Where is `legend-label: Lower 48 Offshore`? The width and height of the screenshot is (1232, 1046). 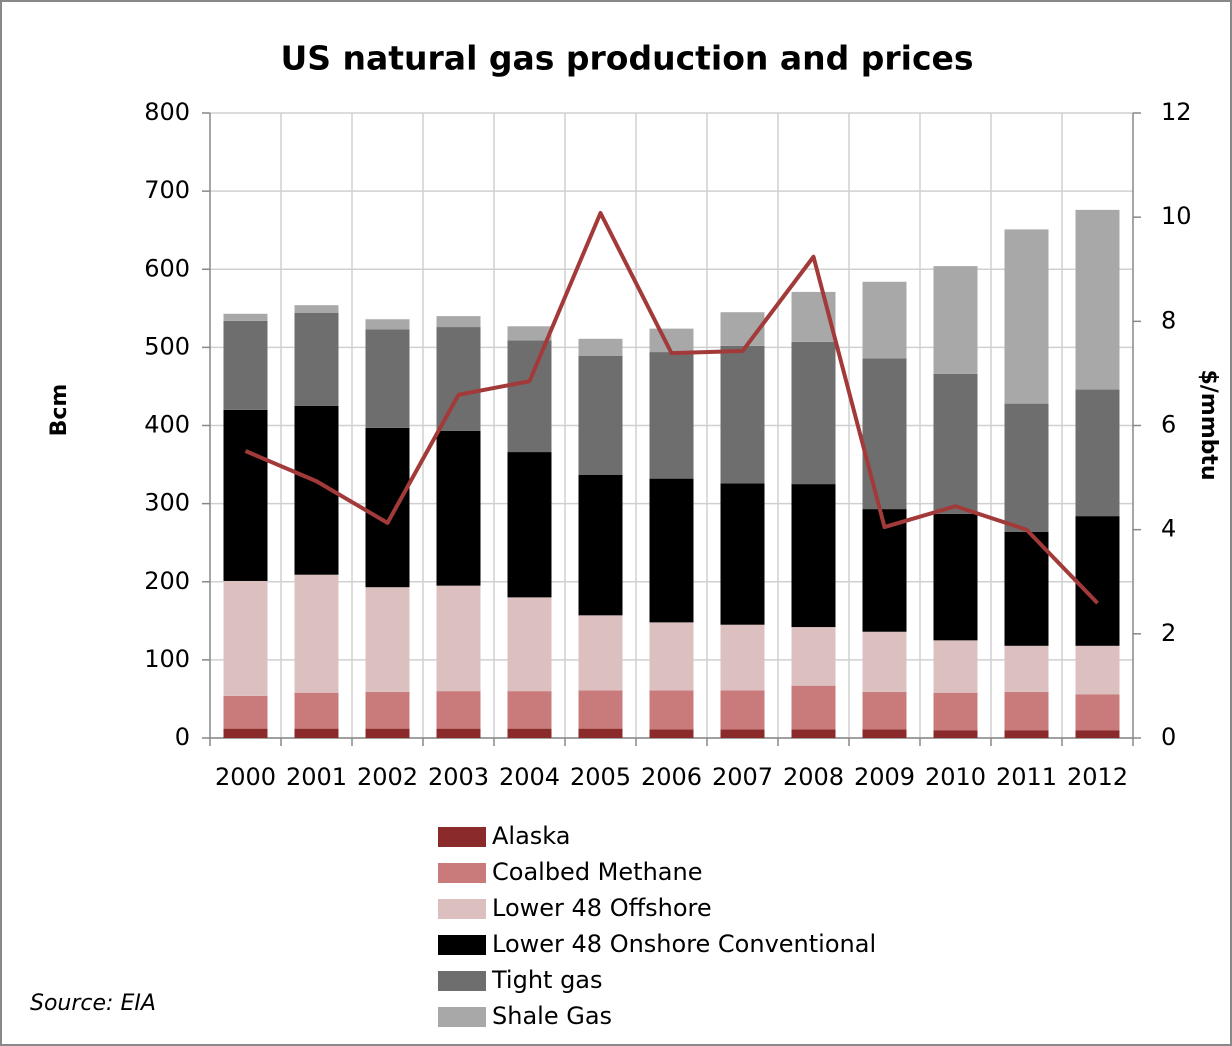
legend-label: Lower 48 Offshore is located at coordinates (602, 908).